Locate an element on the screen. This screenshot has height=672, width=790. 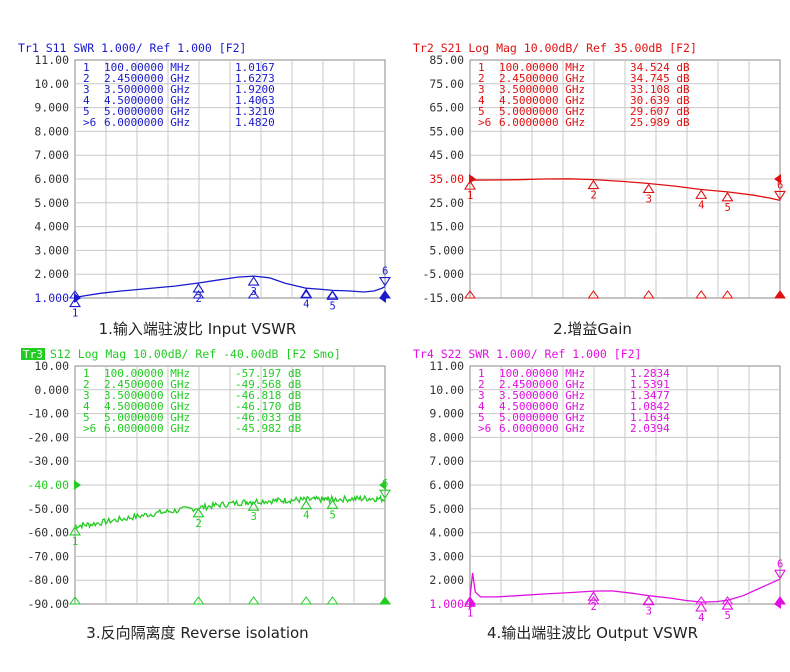
marker-table-value: -49.568 dB is located at coordinates (268, 384).